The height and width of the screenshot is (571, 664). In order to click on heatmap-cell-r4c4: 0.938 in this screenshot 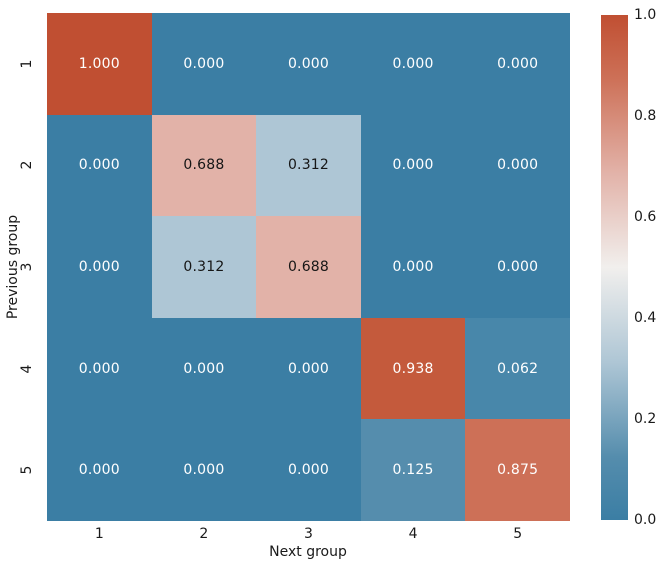, I will do `click(413, 368)`.